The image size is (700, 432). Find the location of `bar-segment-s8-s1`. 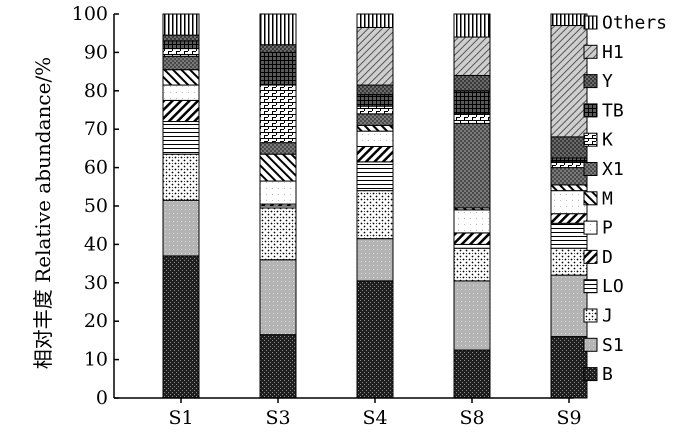

bar-segment-s8-s1 is located at coordinates (472, 315).